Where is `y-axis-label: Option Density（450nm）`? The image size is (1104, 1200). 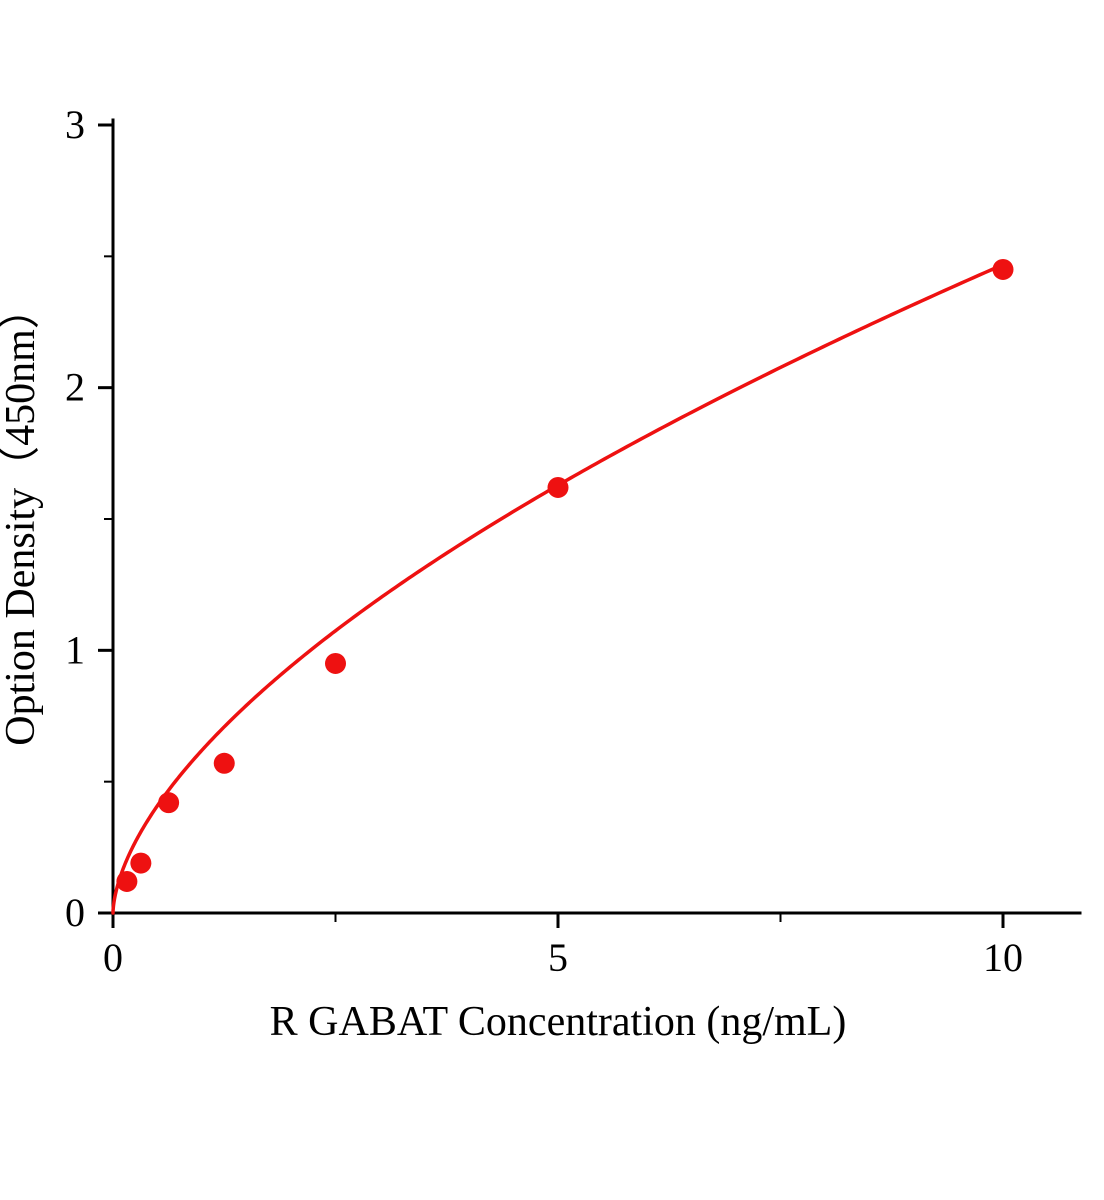
y-axis-label: Option Density（450nm） is located at coordinates (22, 516).